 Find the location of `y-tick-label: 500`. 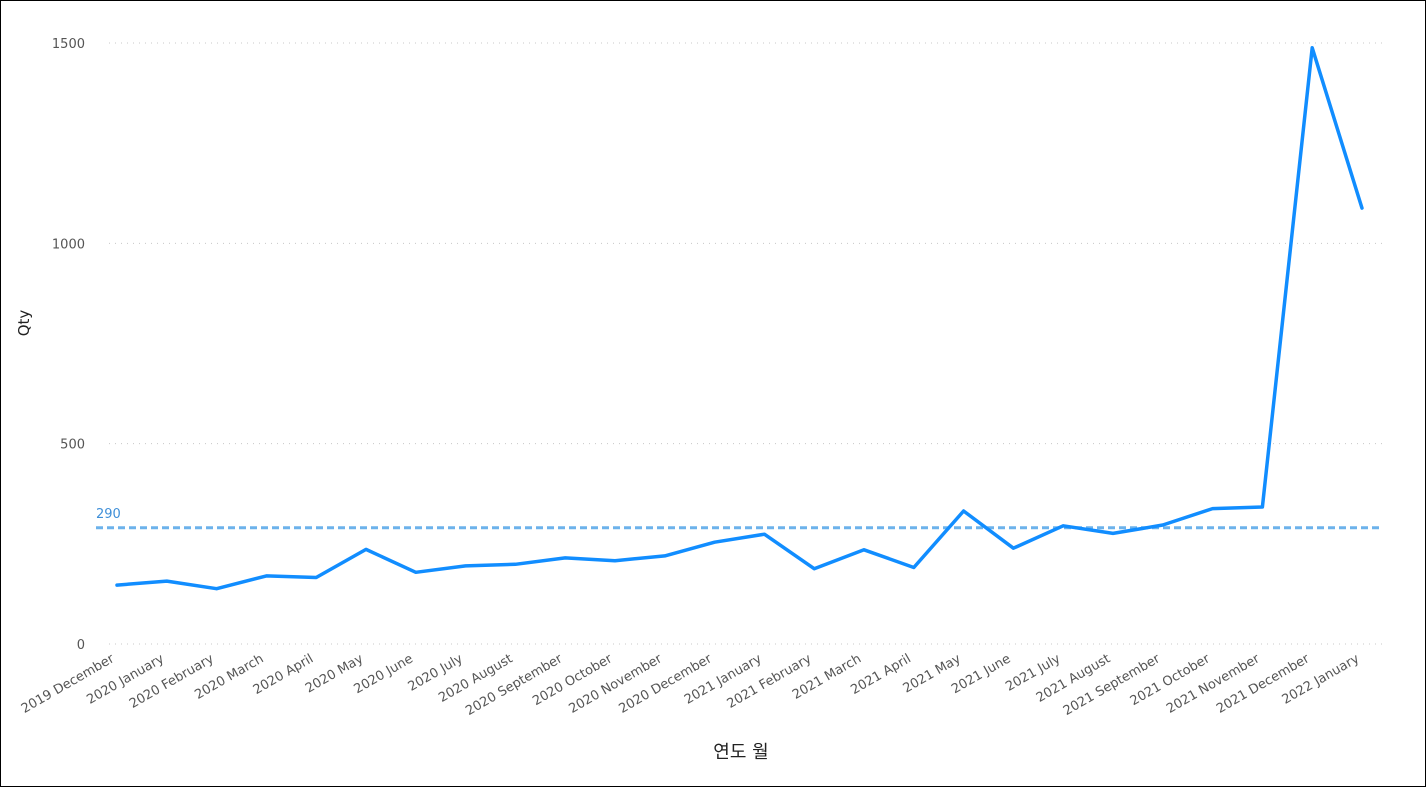

y-tick-label: 500 is located at coordinates (72, 445).